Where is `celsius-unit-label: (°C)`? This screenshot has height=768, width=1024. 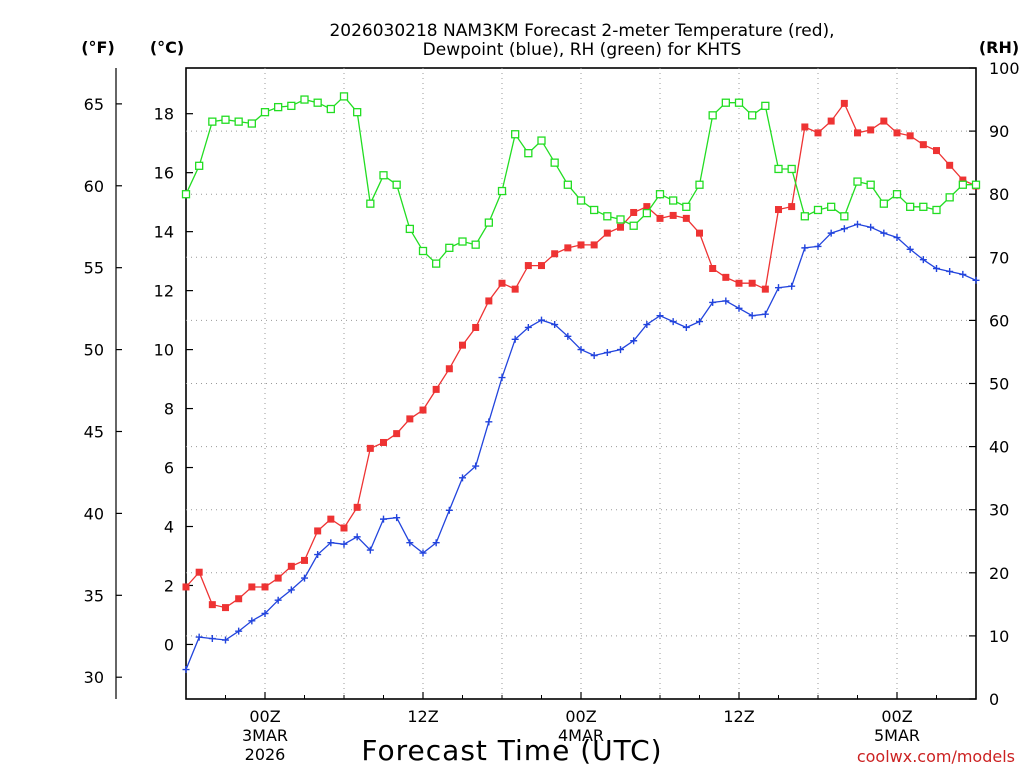
celsius-unit-label: (°C) is located at coordinates (167, 47).